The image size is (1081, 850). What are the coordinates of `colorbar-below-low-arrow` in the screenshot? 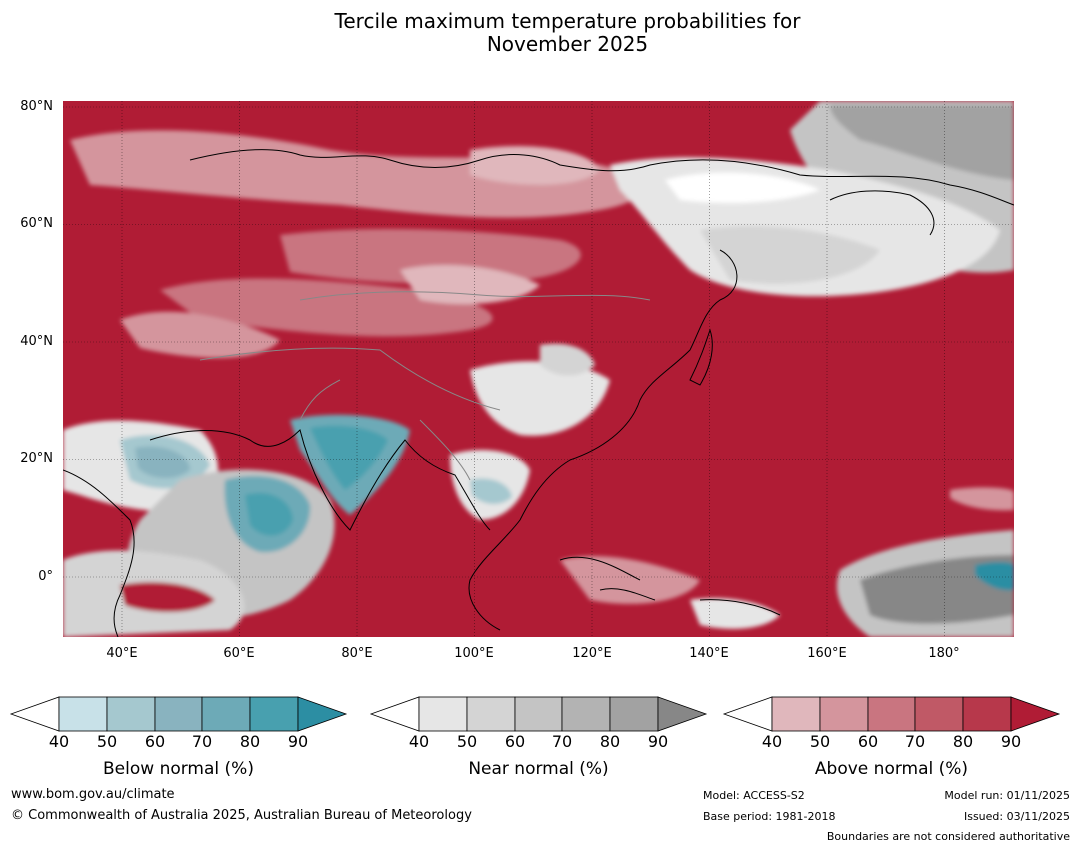 It's located at (34, 714).